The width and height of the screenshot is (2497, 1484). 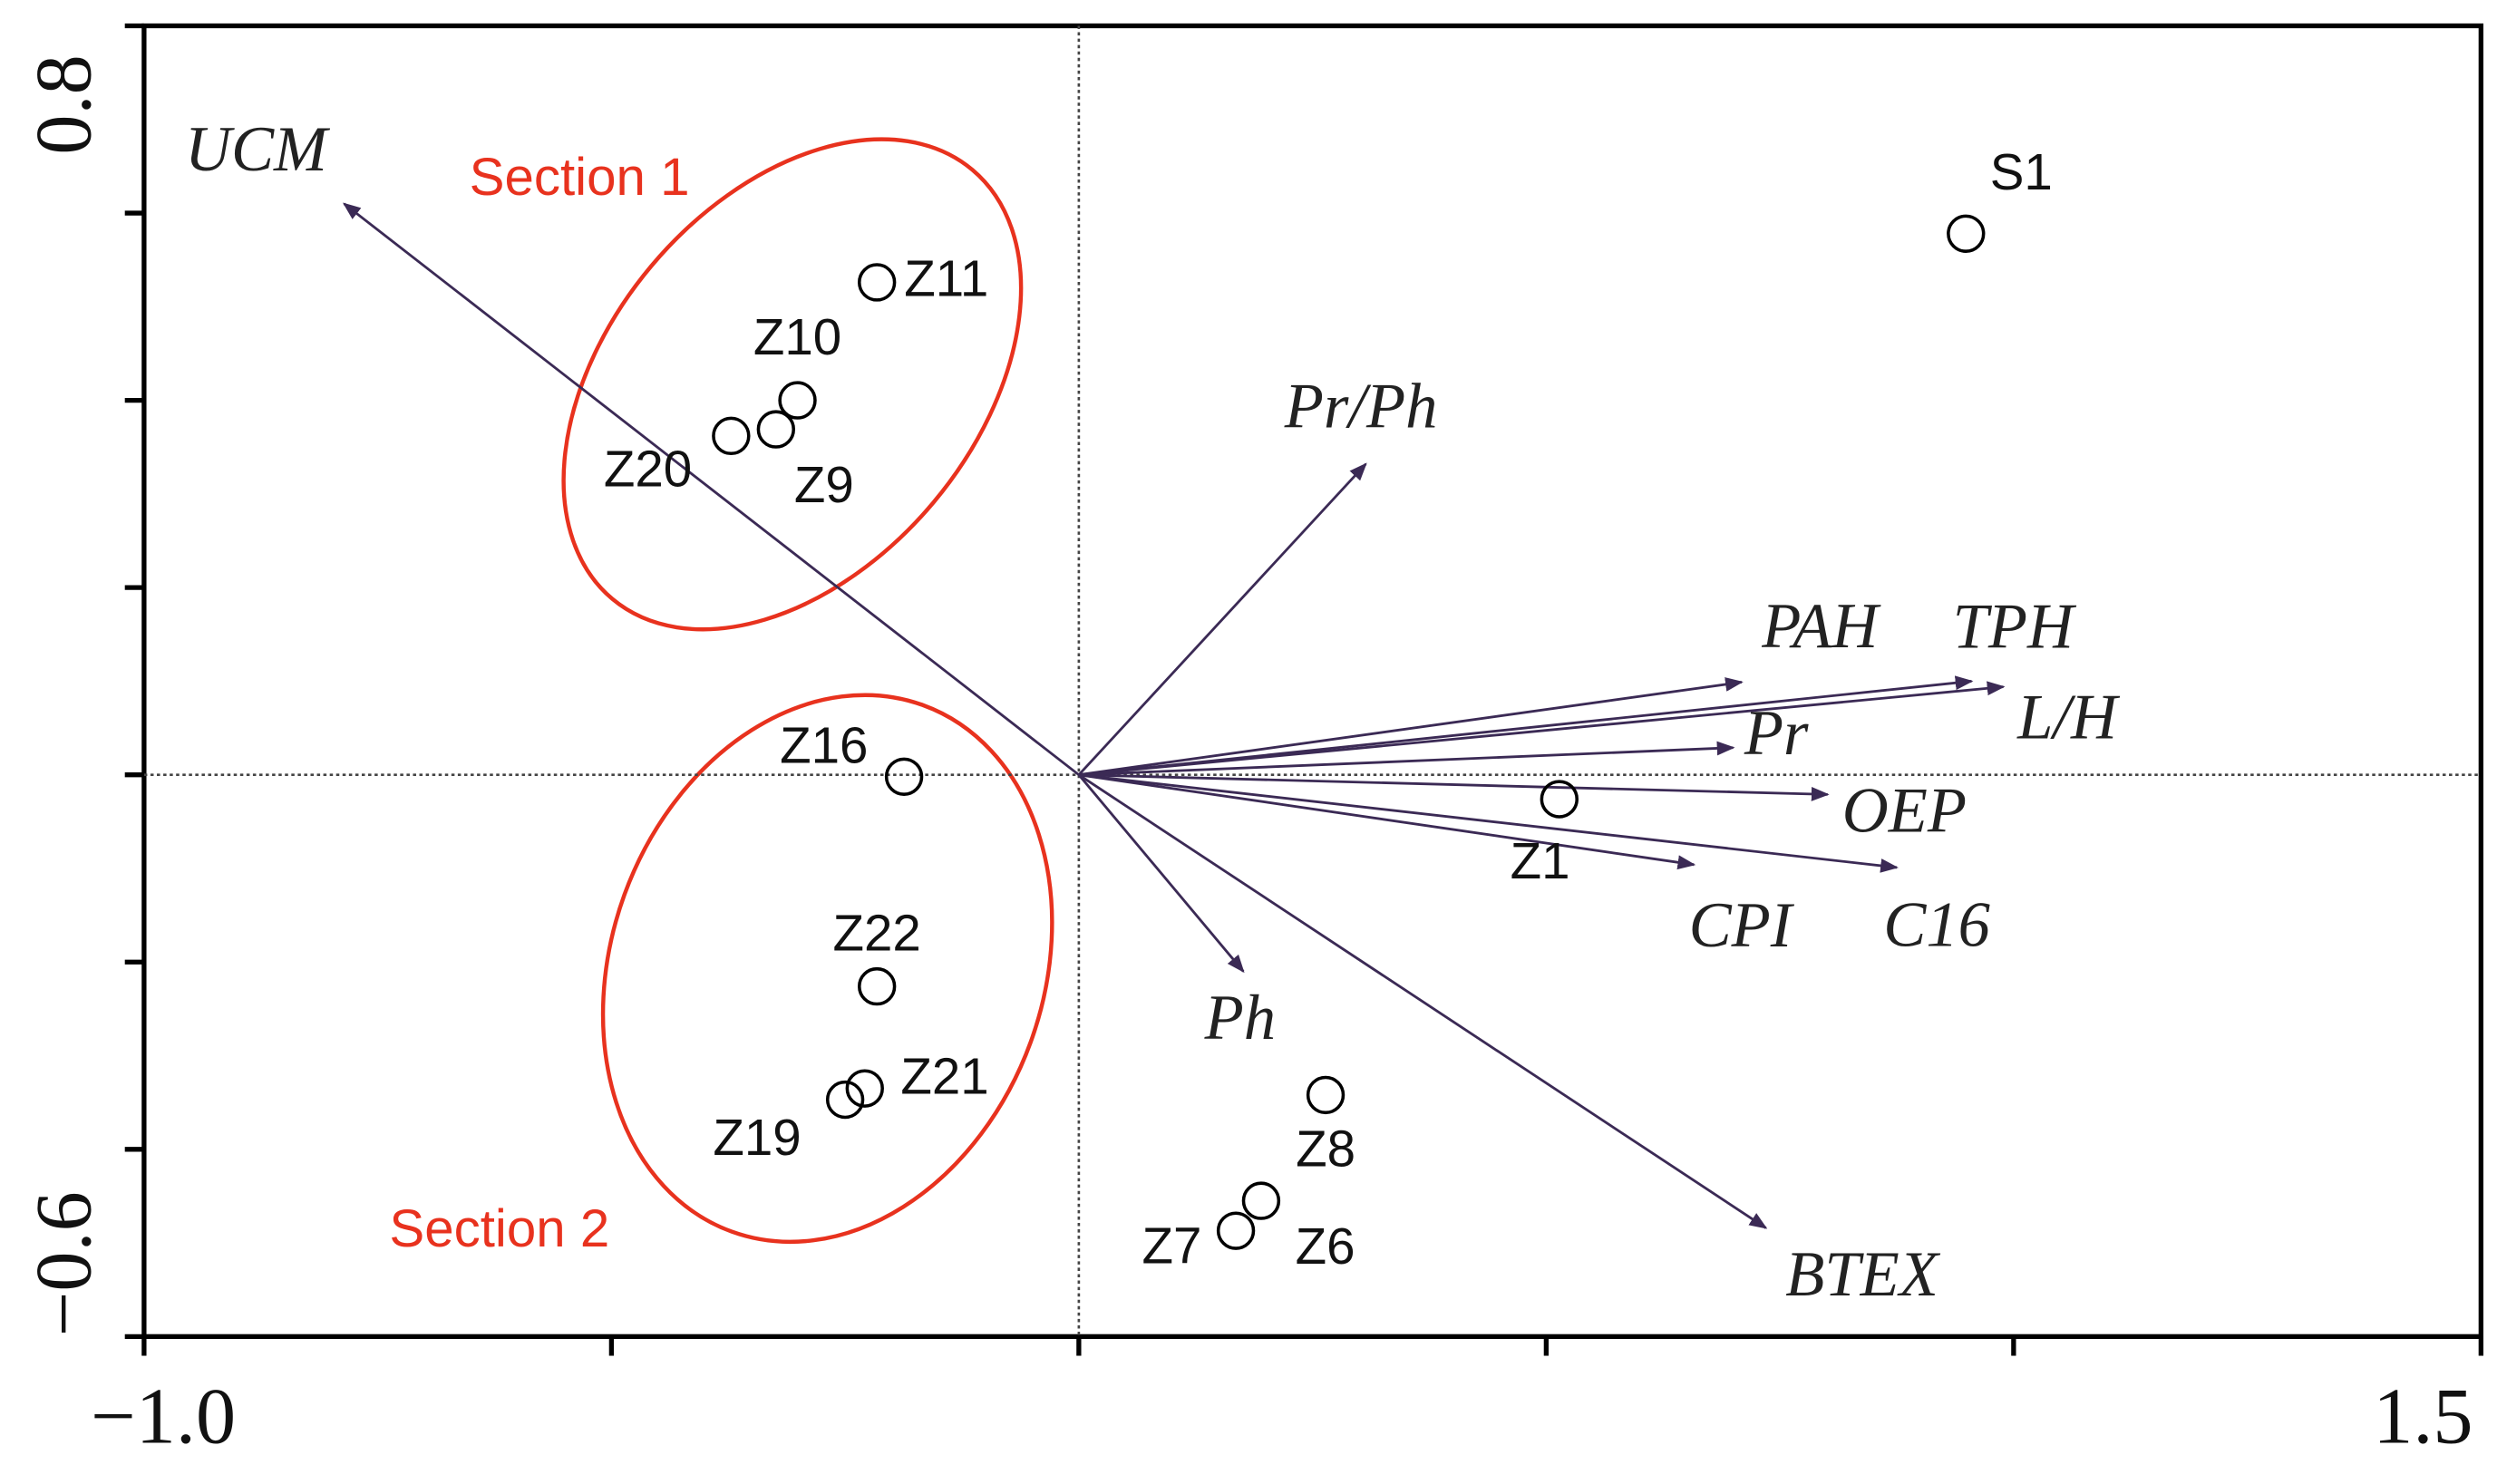 What do you see at coordinates (64, 1263) in the screenshot?
I see `y-tick-label: −0.6` at bounding box center [64, 1263].